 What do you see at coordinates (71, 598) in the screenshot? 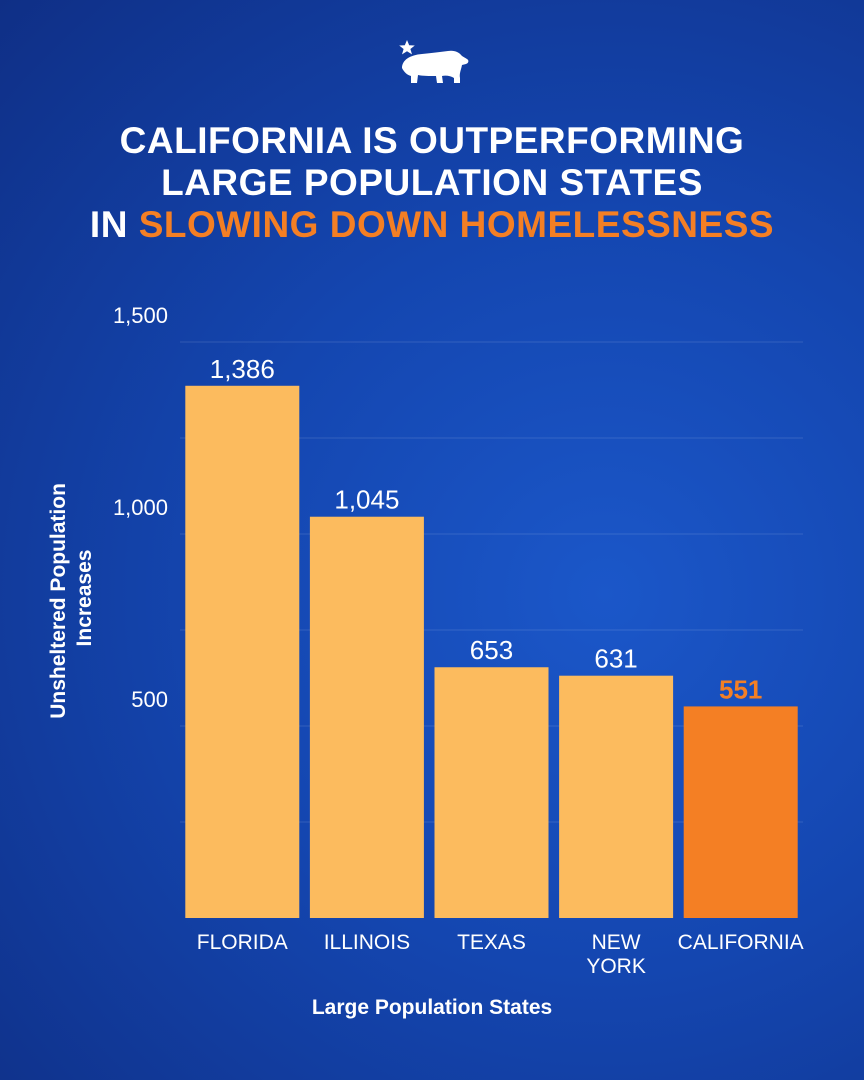
I see `y-axis-title: Unsheltered Population Increases` at bounding box center [71, 598].